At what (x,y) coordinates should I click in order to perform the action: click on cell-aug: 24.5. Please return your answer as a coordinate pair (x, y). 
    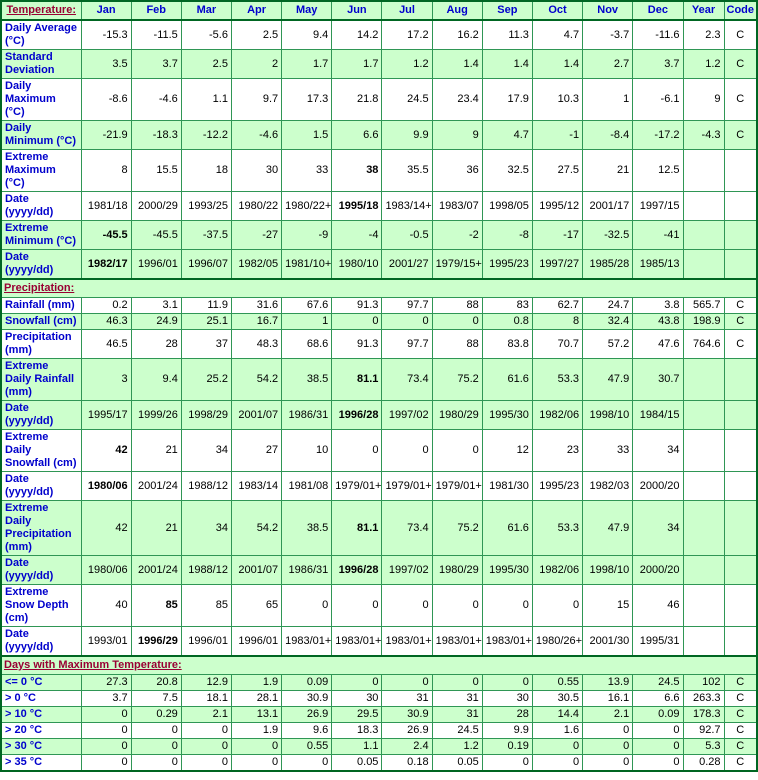
    Looking at the image, I should click on (457, 730).